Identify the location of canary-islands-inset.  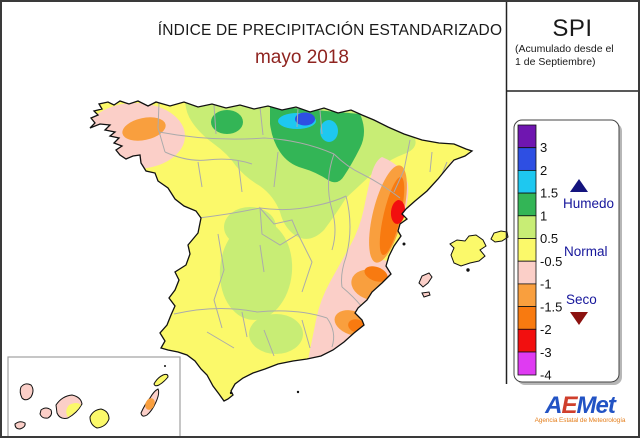
(94, 396).